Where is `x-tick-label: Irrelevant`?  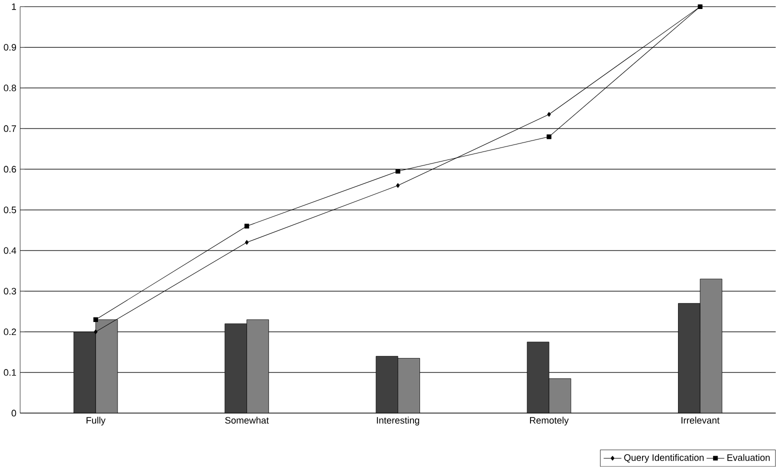 x-tick-label: Irrelevant is located at coordinates (701, 420).